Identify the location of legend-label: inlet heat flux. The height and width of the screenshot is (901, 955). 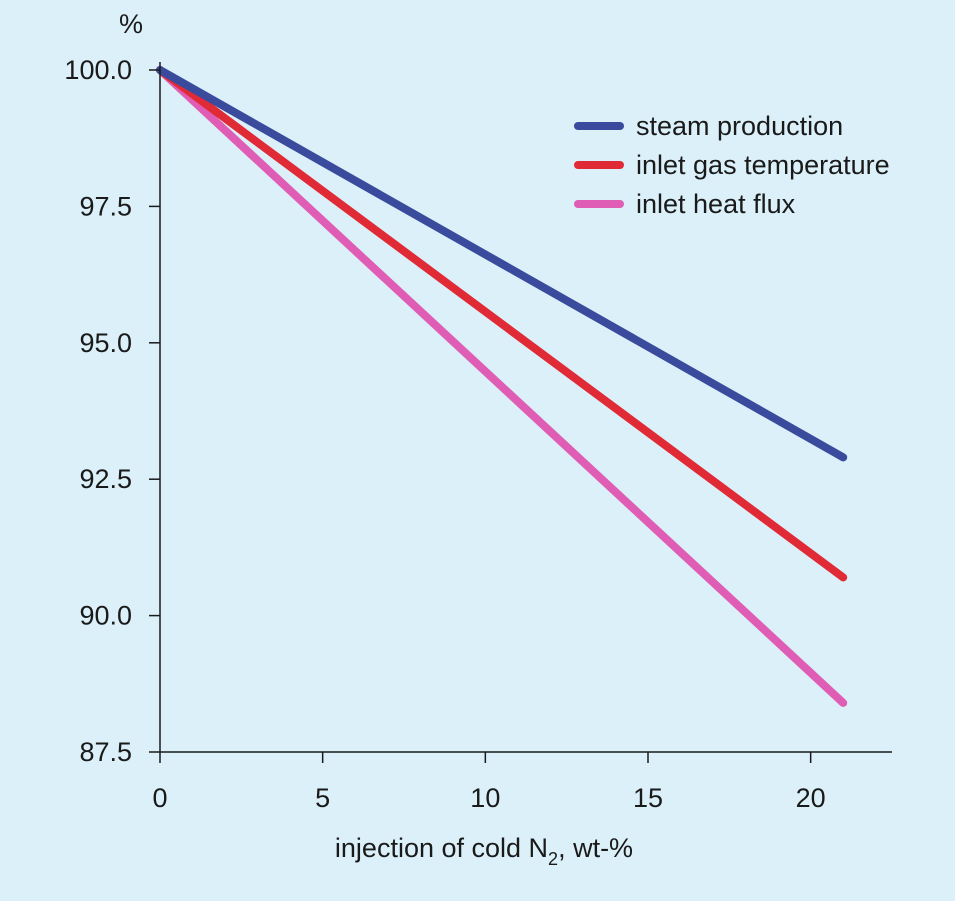
(716, 204).